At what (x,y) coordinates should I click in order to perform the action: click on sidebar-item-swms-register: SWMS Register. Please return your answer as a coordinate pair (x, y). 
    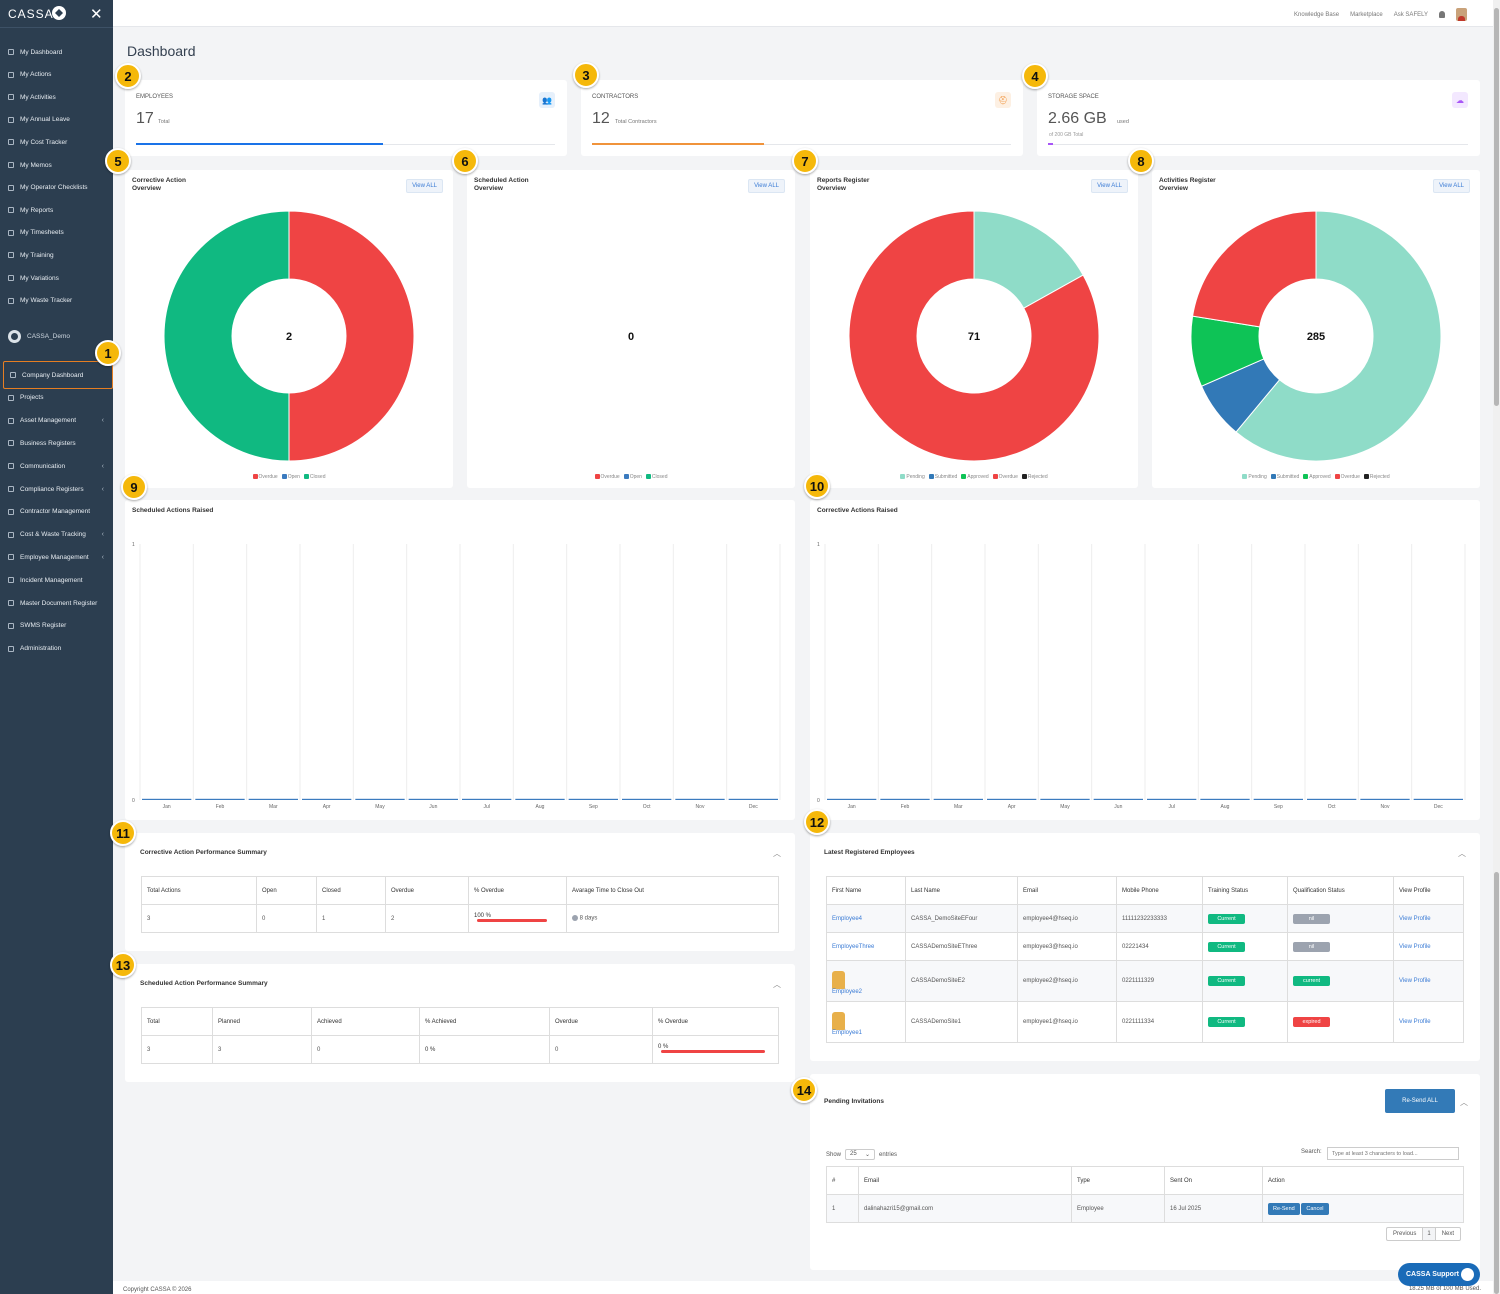
    Looking at the image, I should click on (60, 626).